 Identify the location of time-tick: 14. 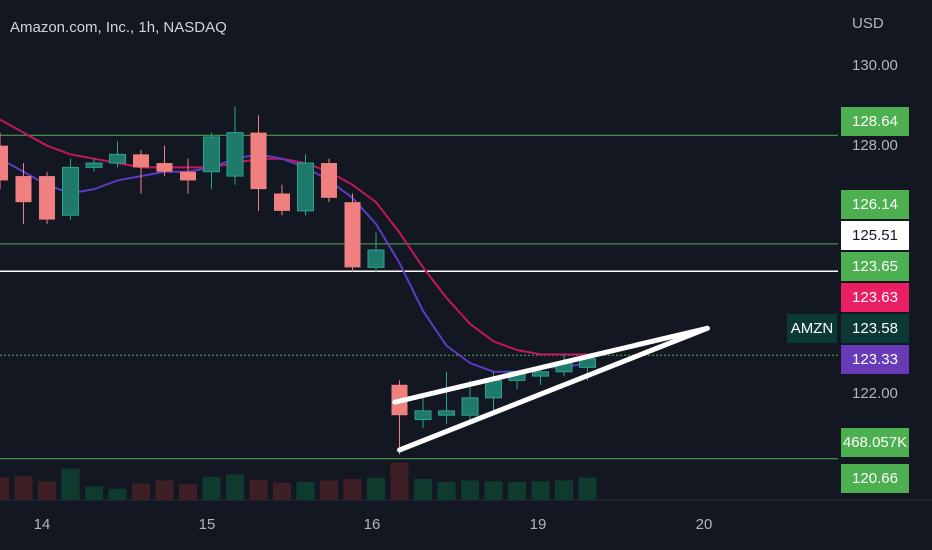
(42, 524).